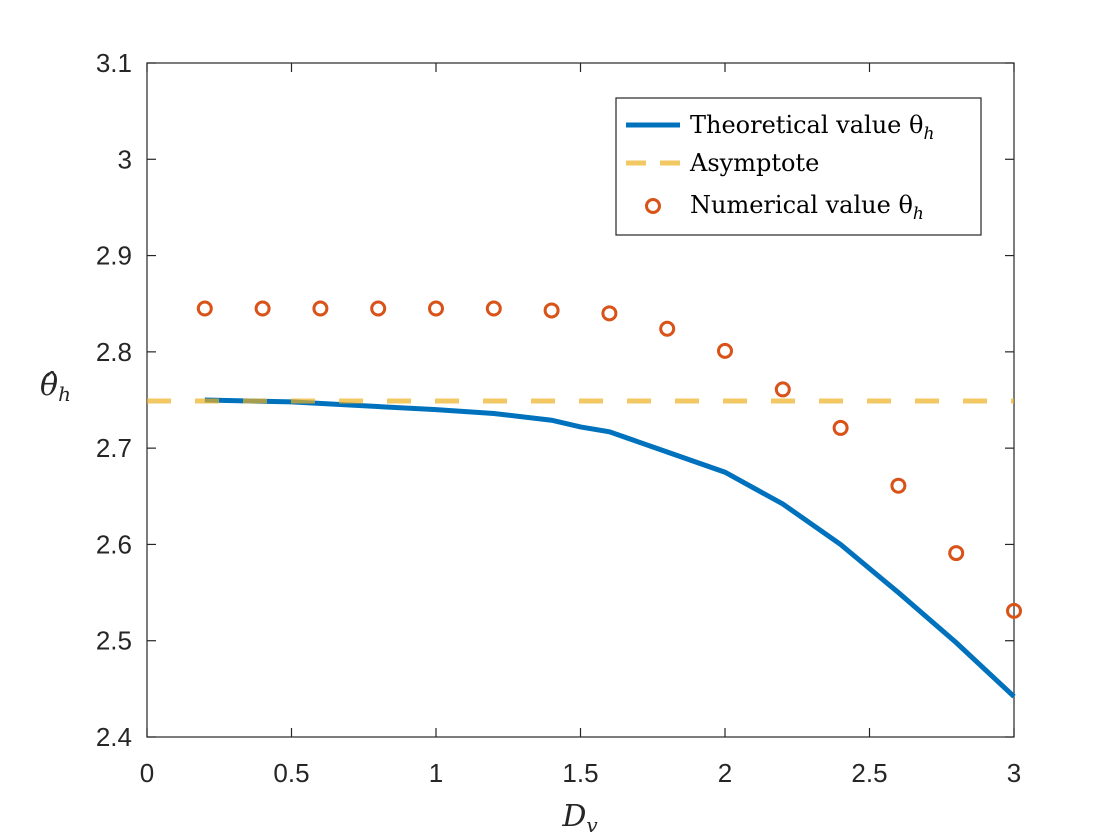 This screenshot has height=840, width=1120. I want to click on y-tick-label: 2.7, so click(114, 448).